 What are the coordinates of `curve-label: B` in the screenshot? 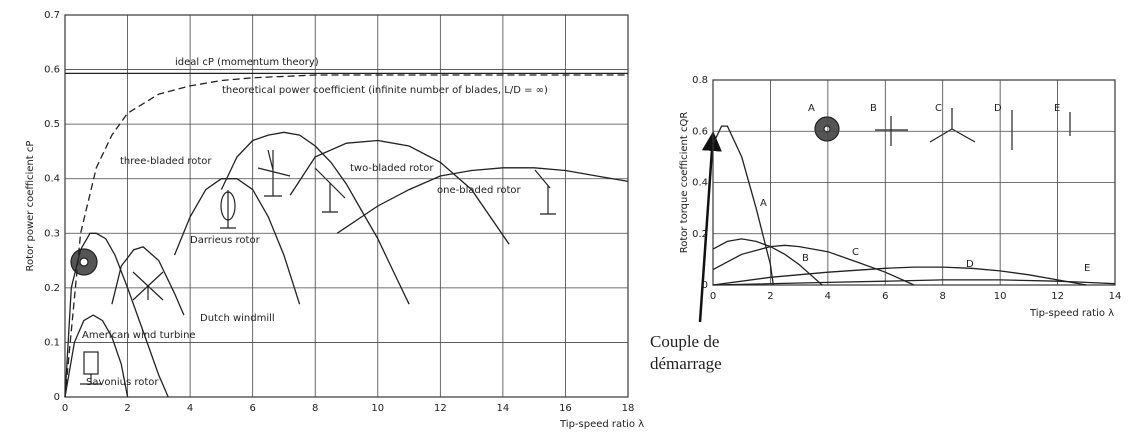 It's located at (805, 258).